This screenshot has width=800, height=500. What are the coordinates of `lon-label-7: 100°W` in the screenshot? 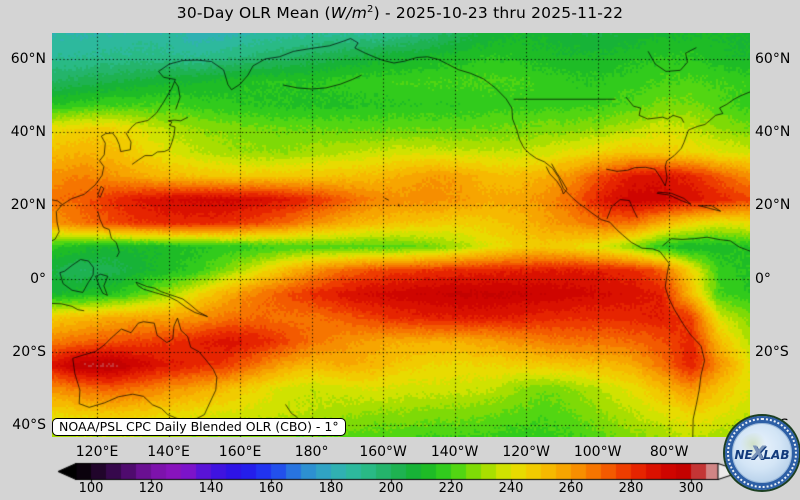 It's located at (597, 452).